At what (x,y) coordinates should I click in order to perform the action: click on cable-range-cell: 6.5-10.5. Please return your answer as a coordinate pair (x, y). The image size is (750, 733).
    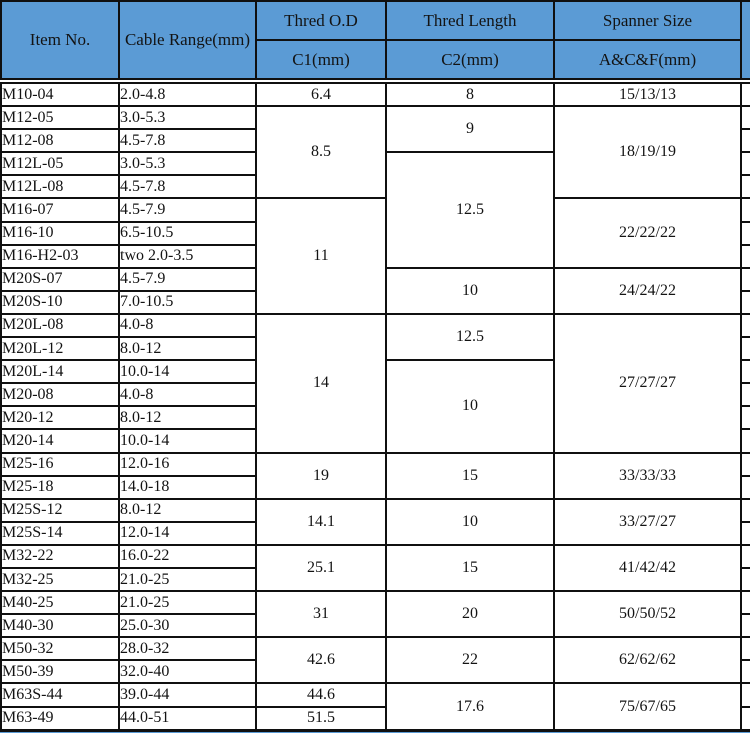
    Looking at the image, I should click on (187, 233).